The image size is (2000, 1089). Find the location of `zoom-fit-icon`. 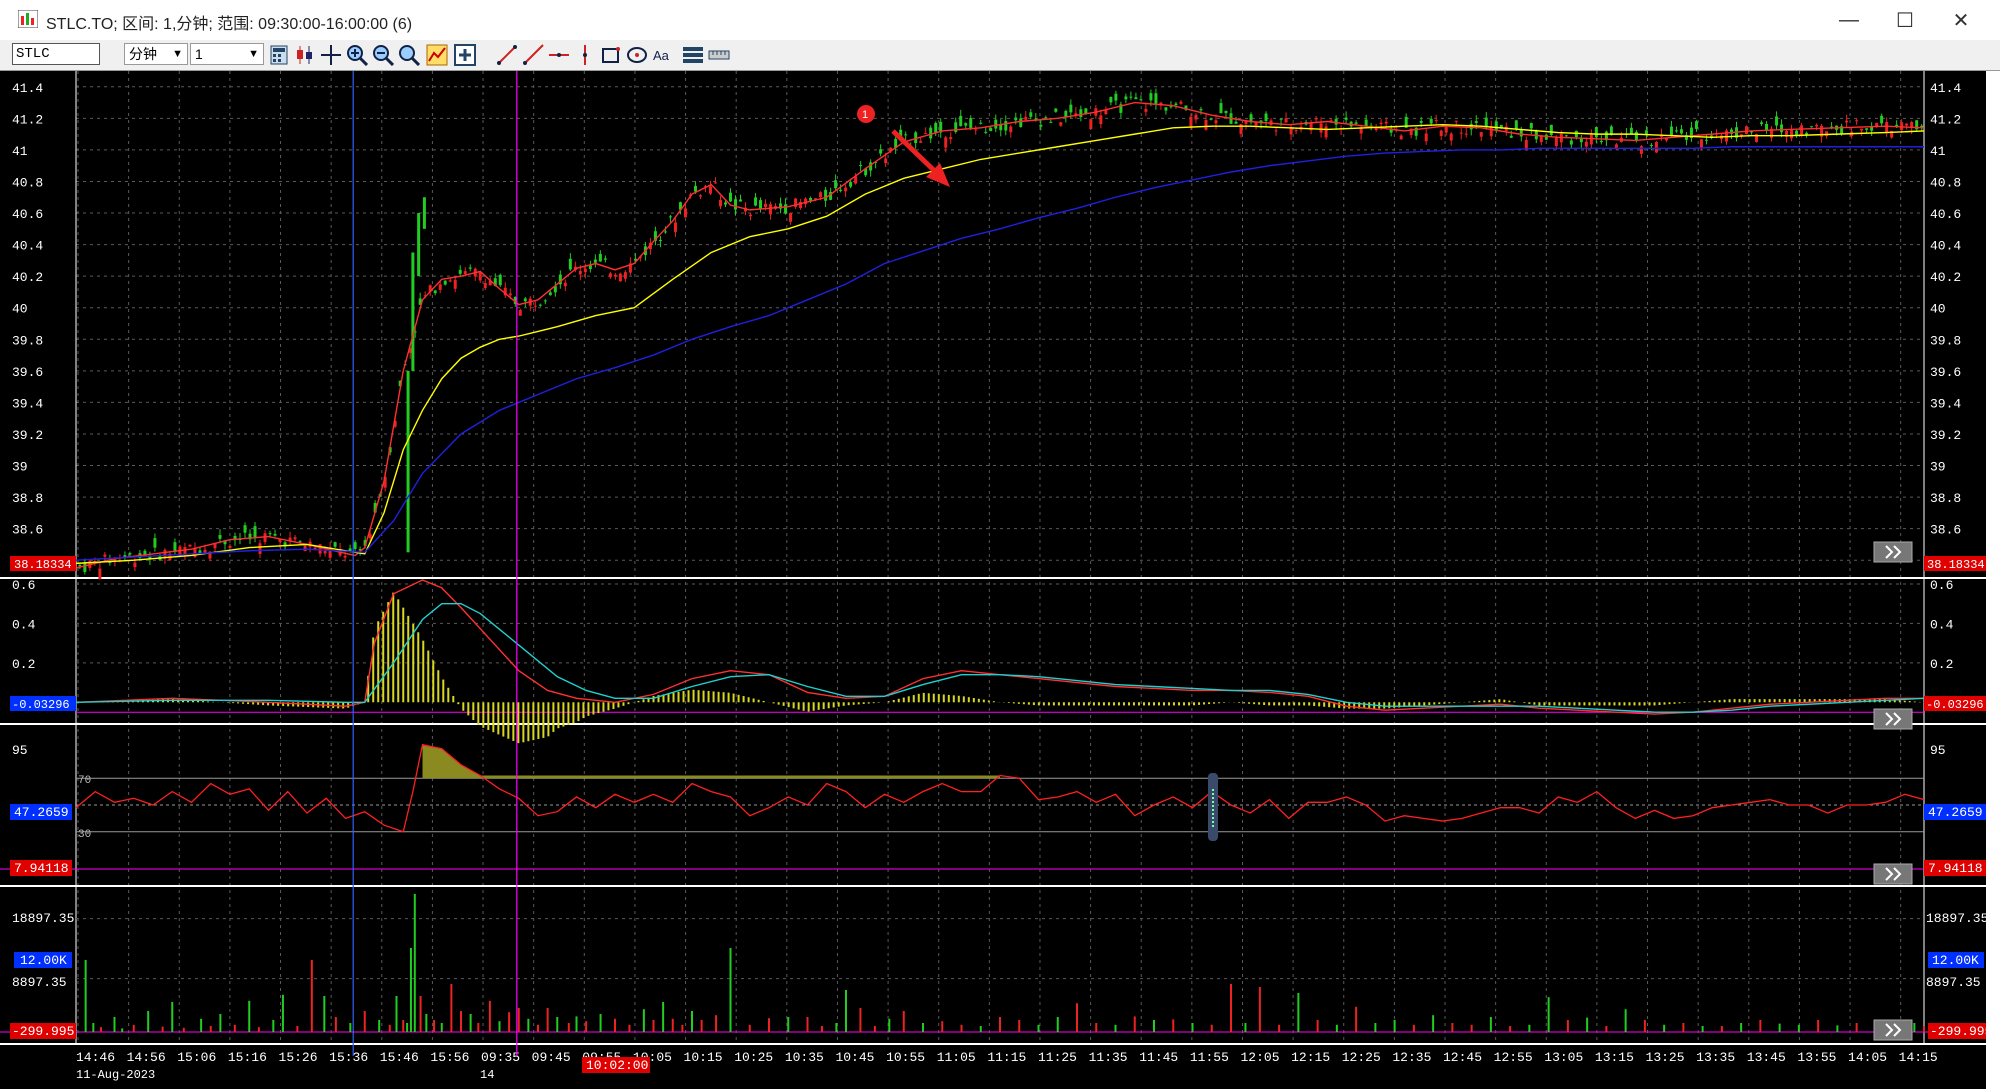

zoom-fit-icon is located at coordinates (409, 55).